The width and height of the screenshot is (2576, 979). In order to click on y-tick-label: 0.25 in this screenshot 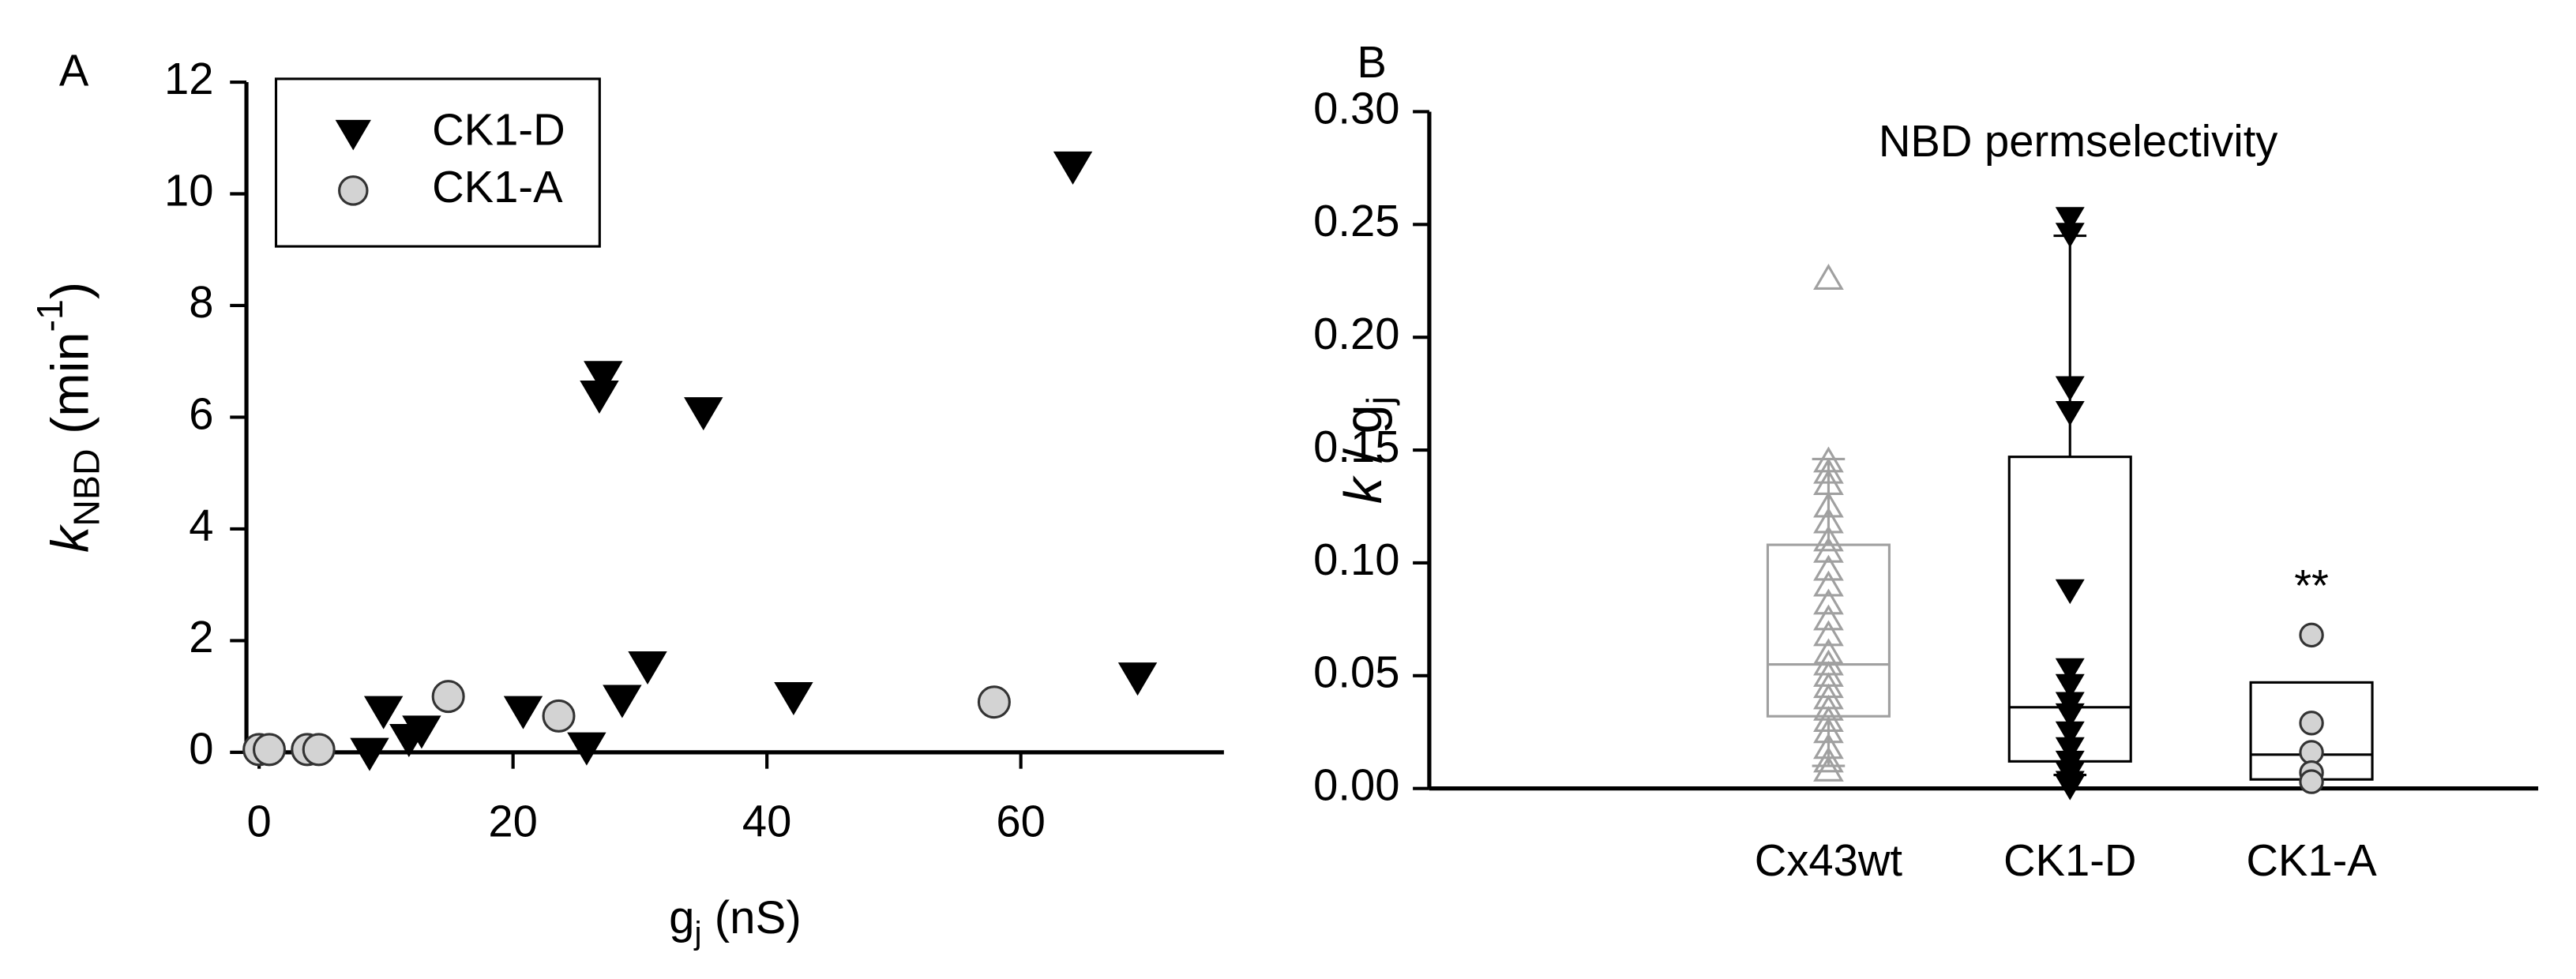, I will do `click(1356, 221)`.